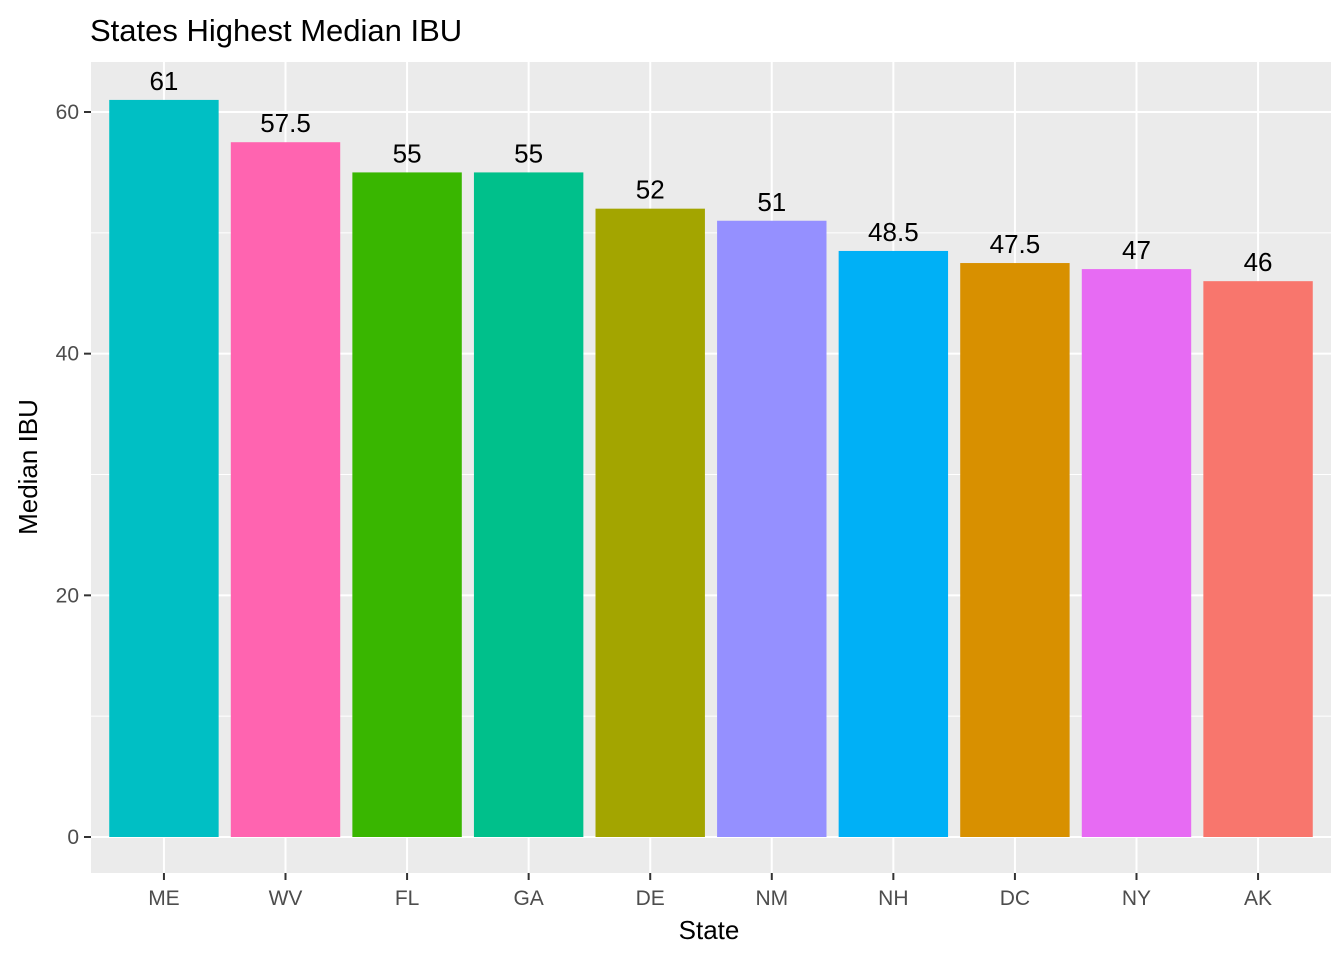  Describe the element at coordinates (771, 898) in the screenshot. I see `x-tick-label-nm: NM` at that location.